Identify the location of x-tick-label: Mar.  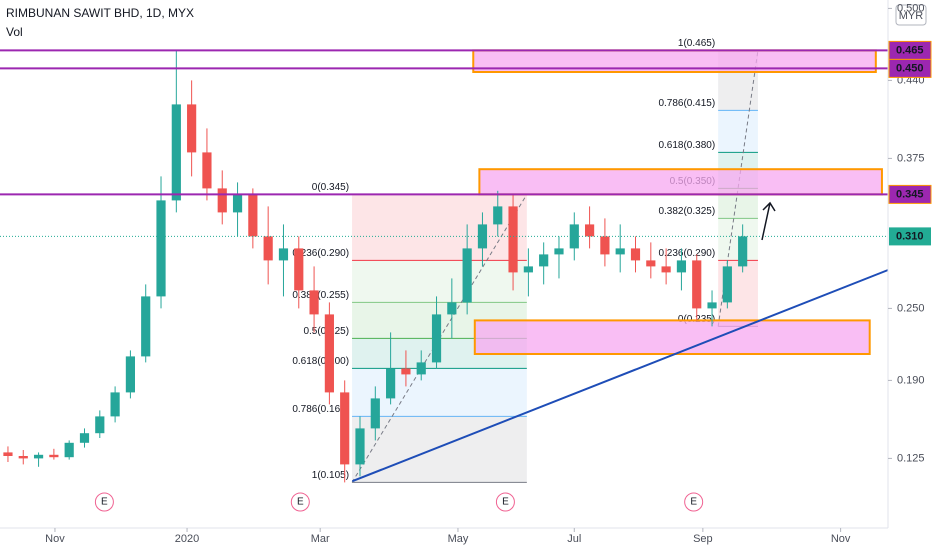
(320, 539).